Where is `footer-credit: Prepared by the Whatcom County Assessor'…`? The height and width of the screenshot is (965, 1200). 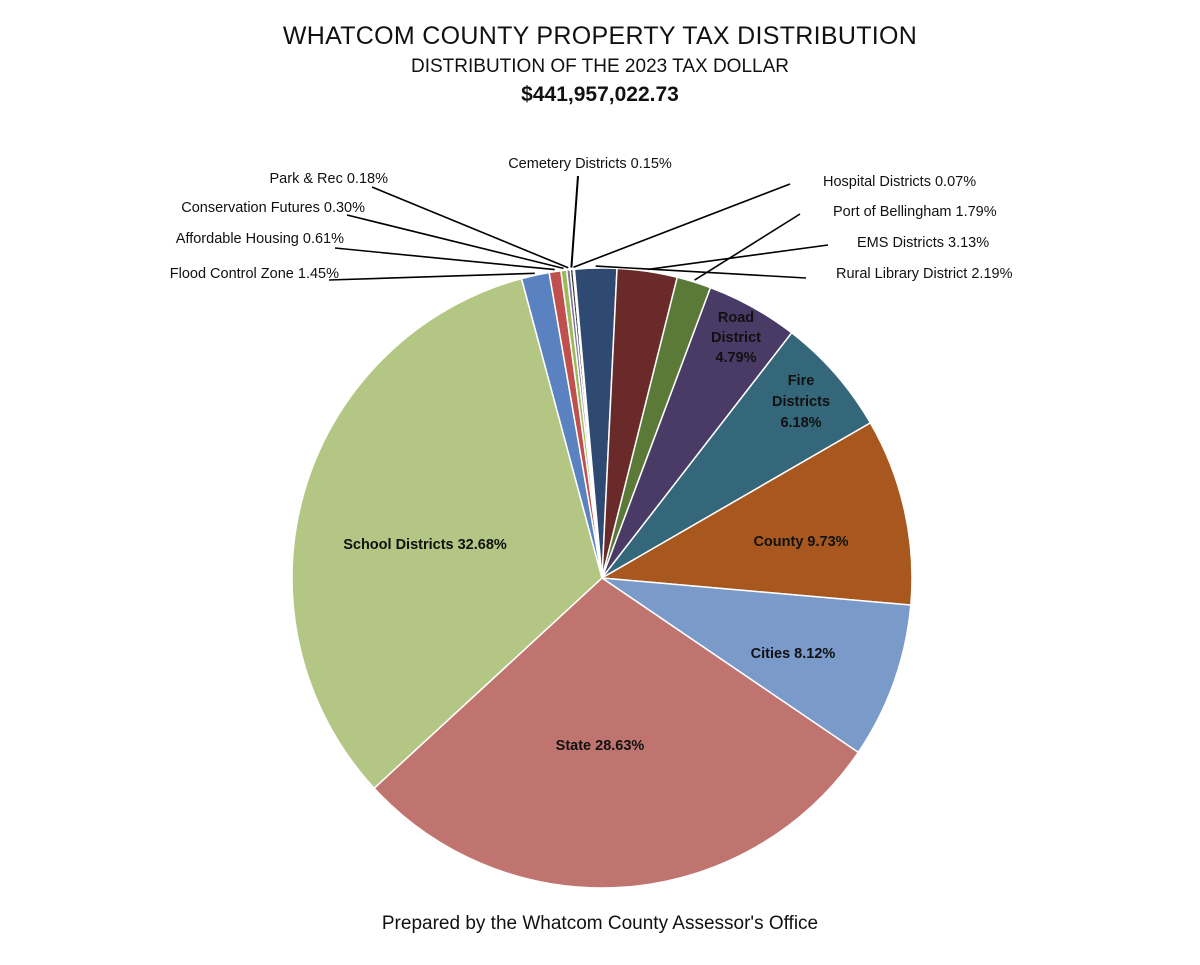 footer-credit: Prepared by the Whatcom County Assessor'… is located at coordinates (600, 923).